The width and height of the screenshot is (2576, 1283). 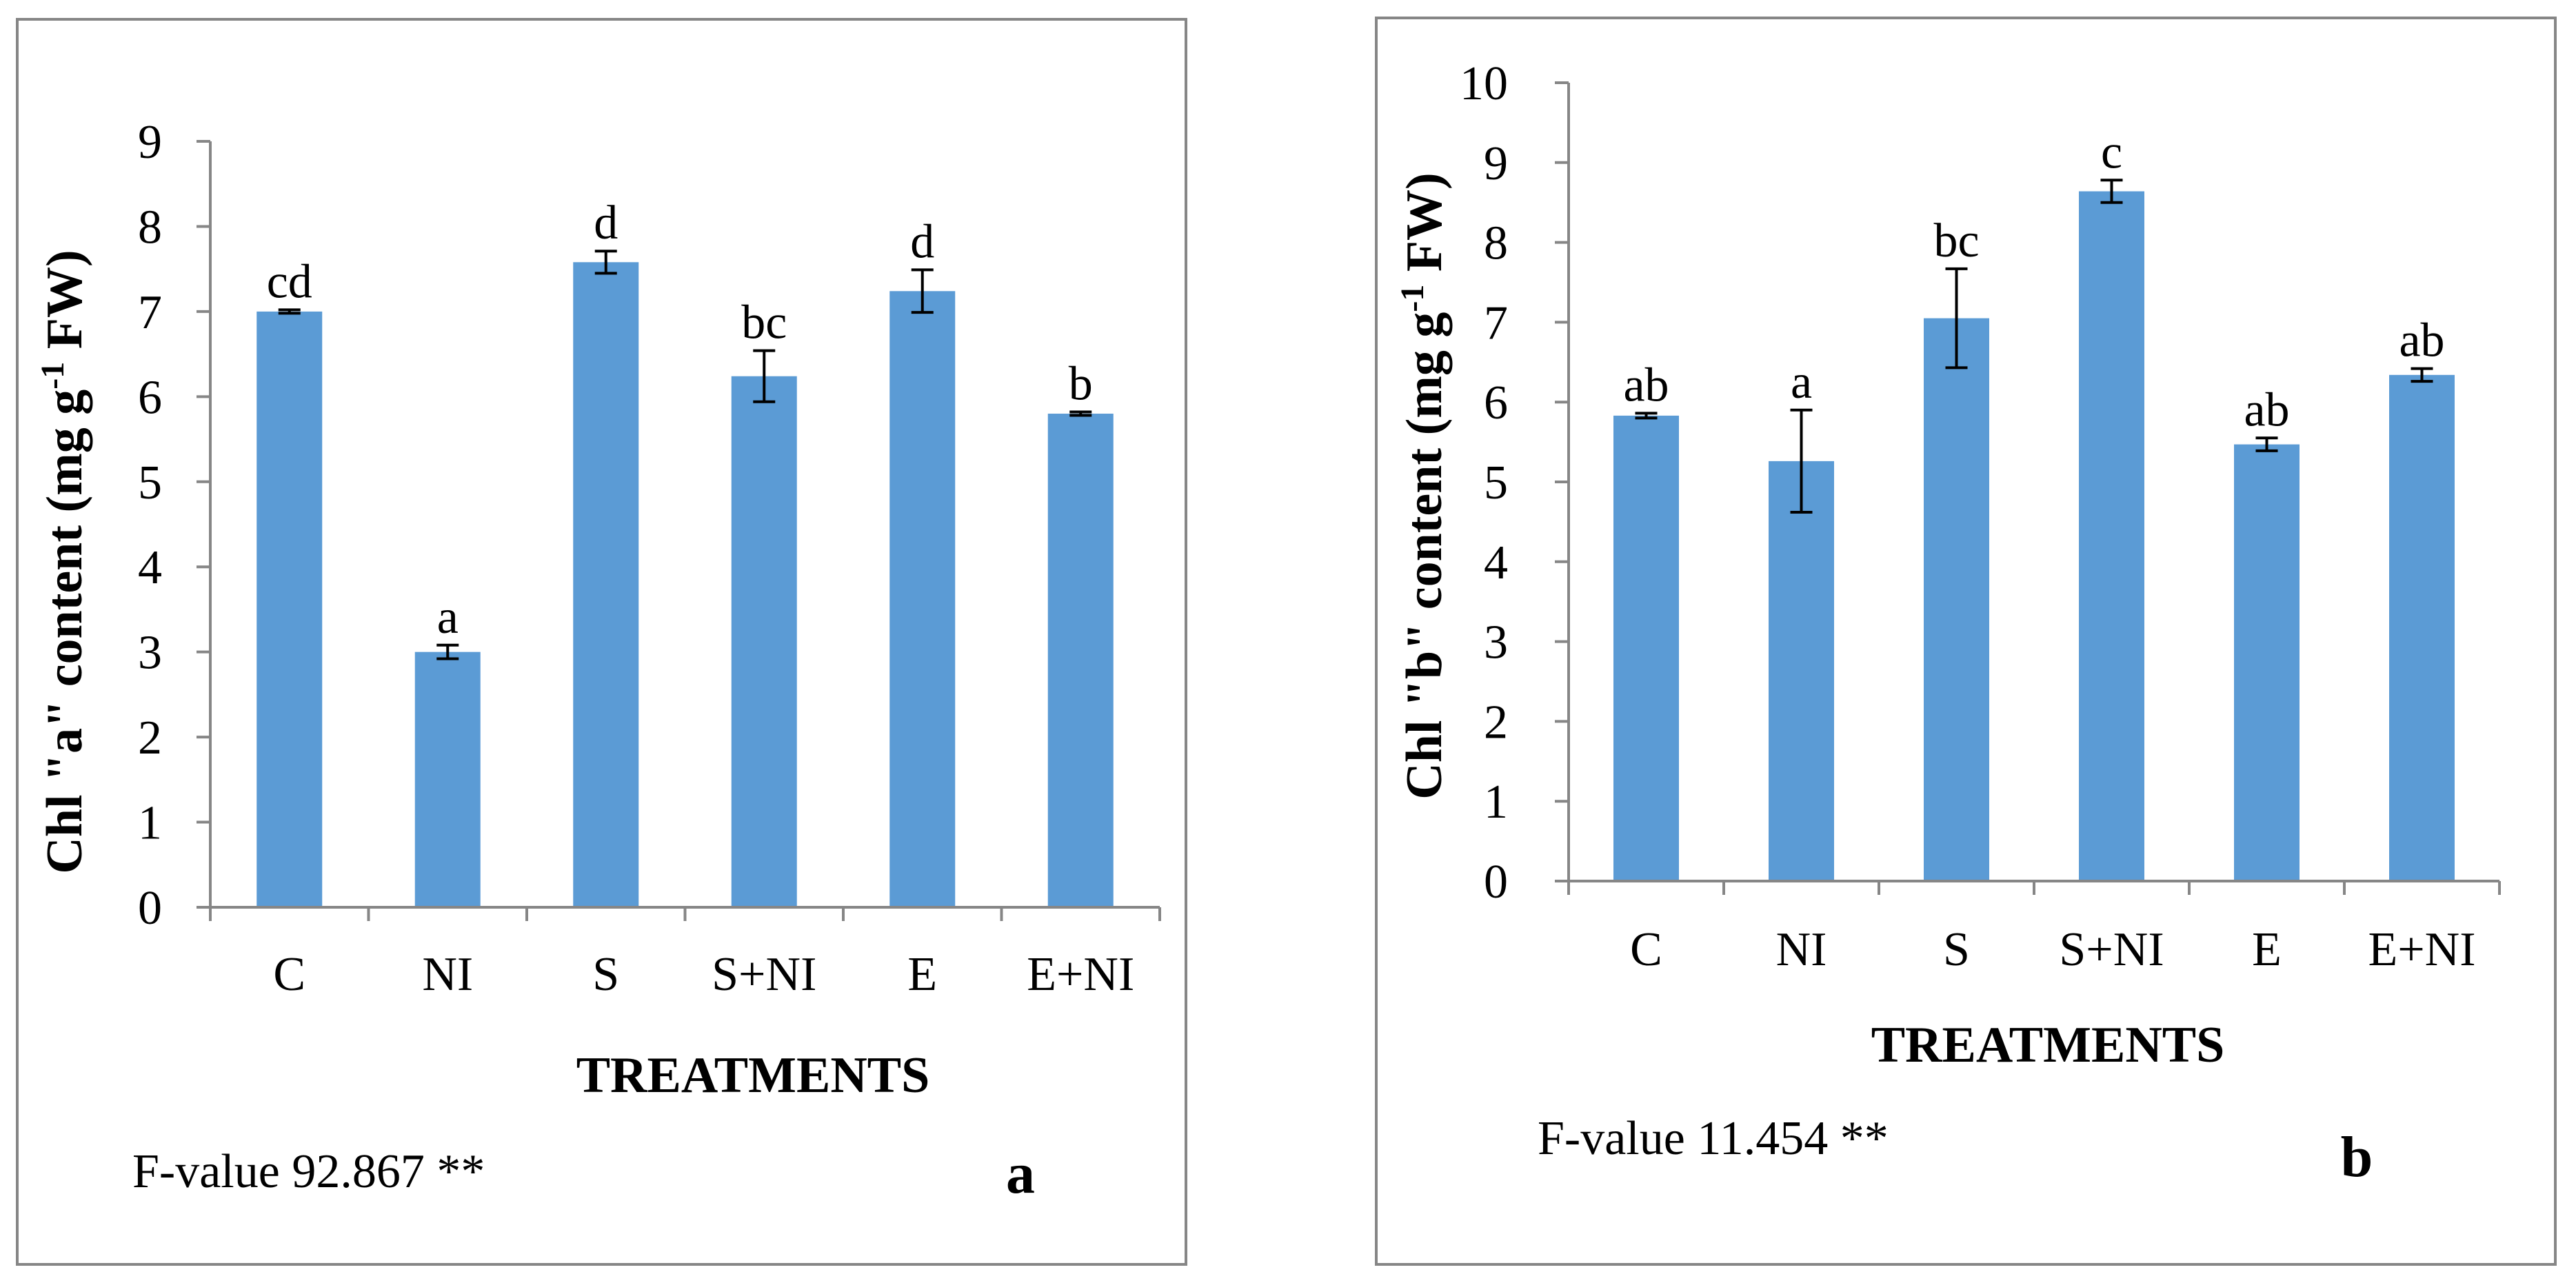 What do you see at coordinates (1496, 642) in the screenshot?
I see `panel-b-ytick-label: 3` at bounding box center [1496, 642].